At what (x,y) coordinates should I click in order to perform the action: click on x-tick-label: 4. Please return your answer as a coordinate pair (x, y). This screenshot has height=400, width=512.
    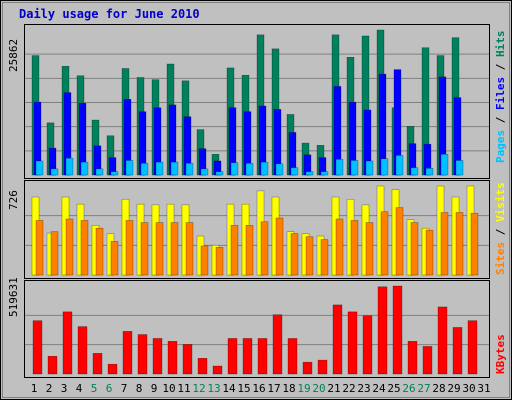
    Looking at the image, I should click on (79, 388).